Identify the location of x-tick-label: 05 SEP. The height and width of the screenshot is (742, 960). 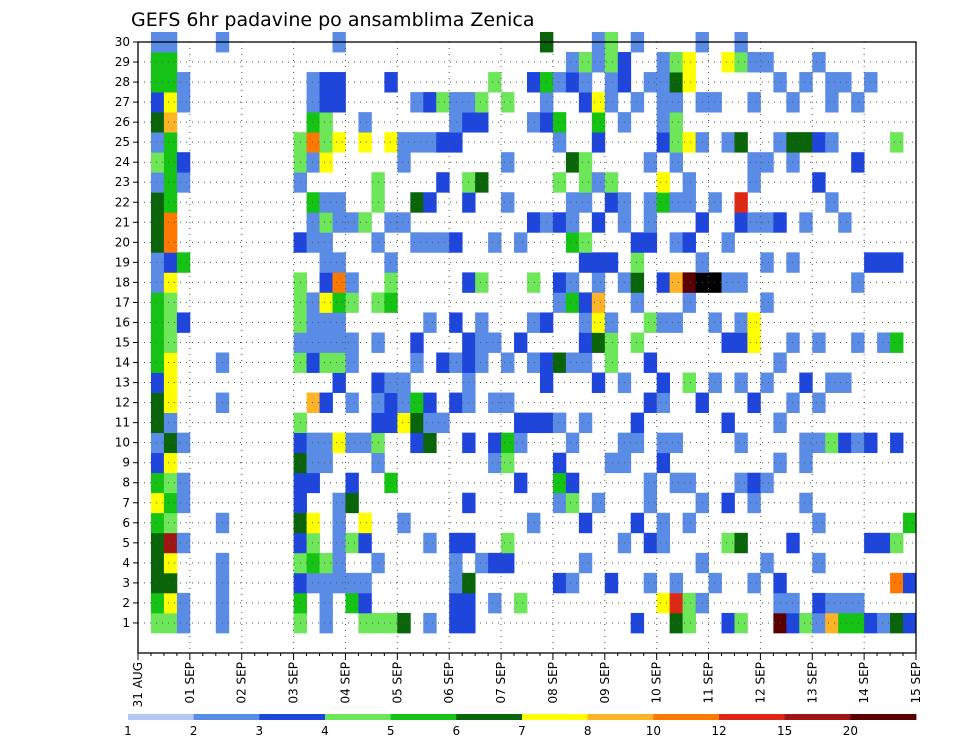
(397, 683).